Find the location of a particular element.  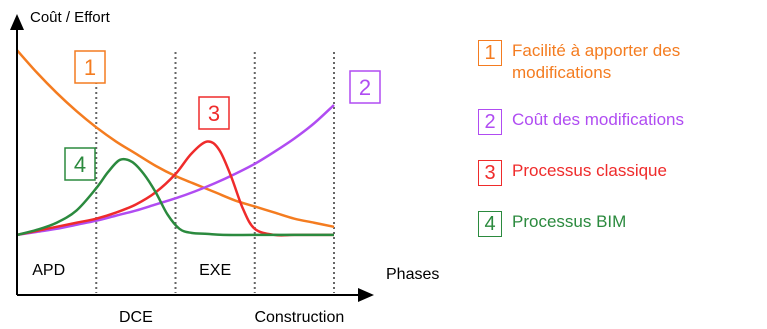

legend-box-3: 3 is located at coordinates (490, 173).